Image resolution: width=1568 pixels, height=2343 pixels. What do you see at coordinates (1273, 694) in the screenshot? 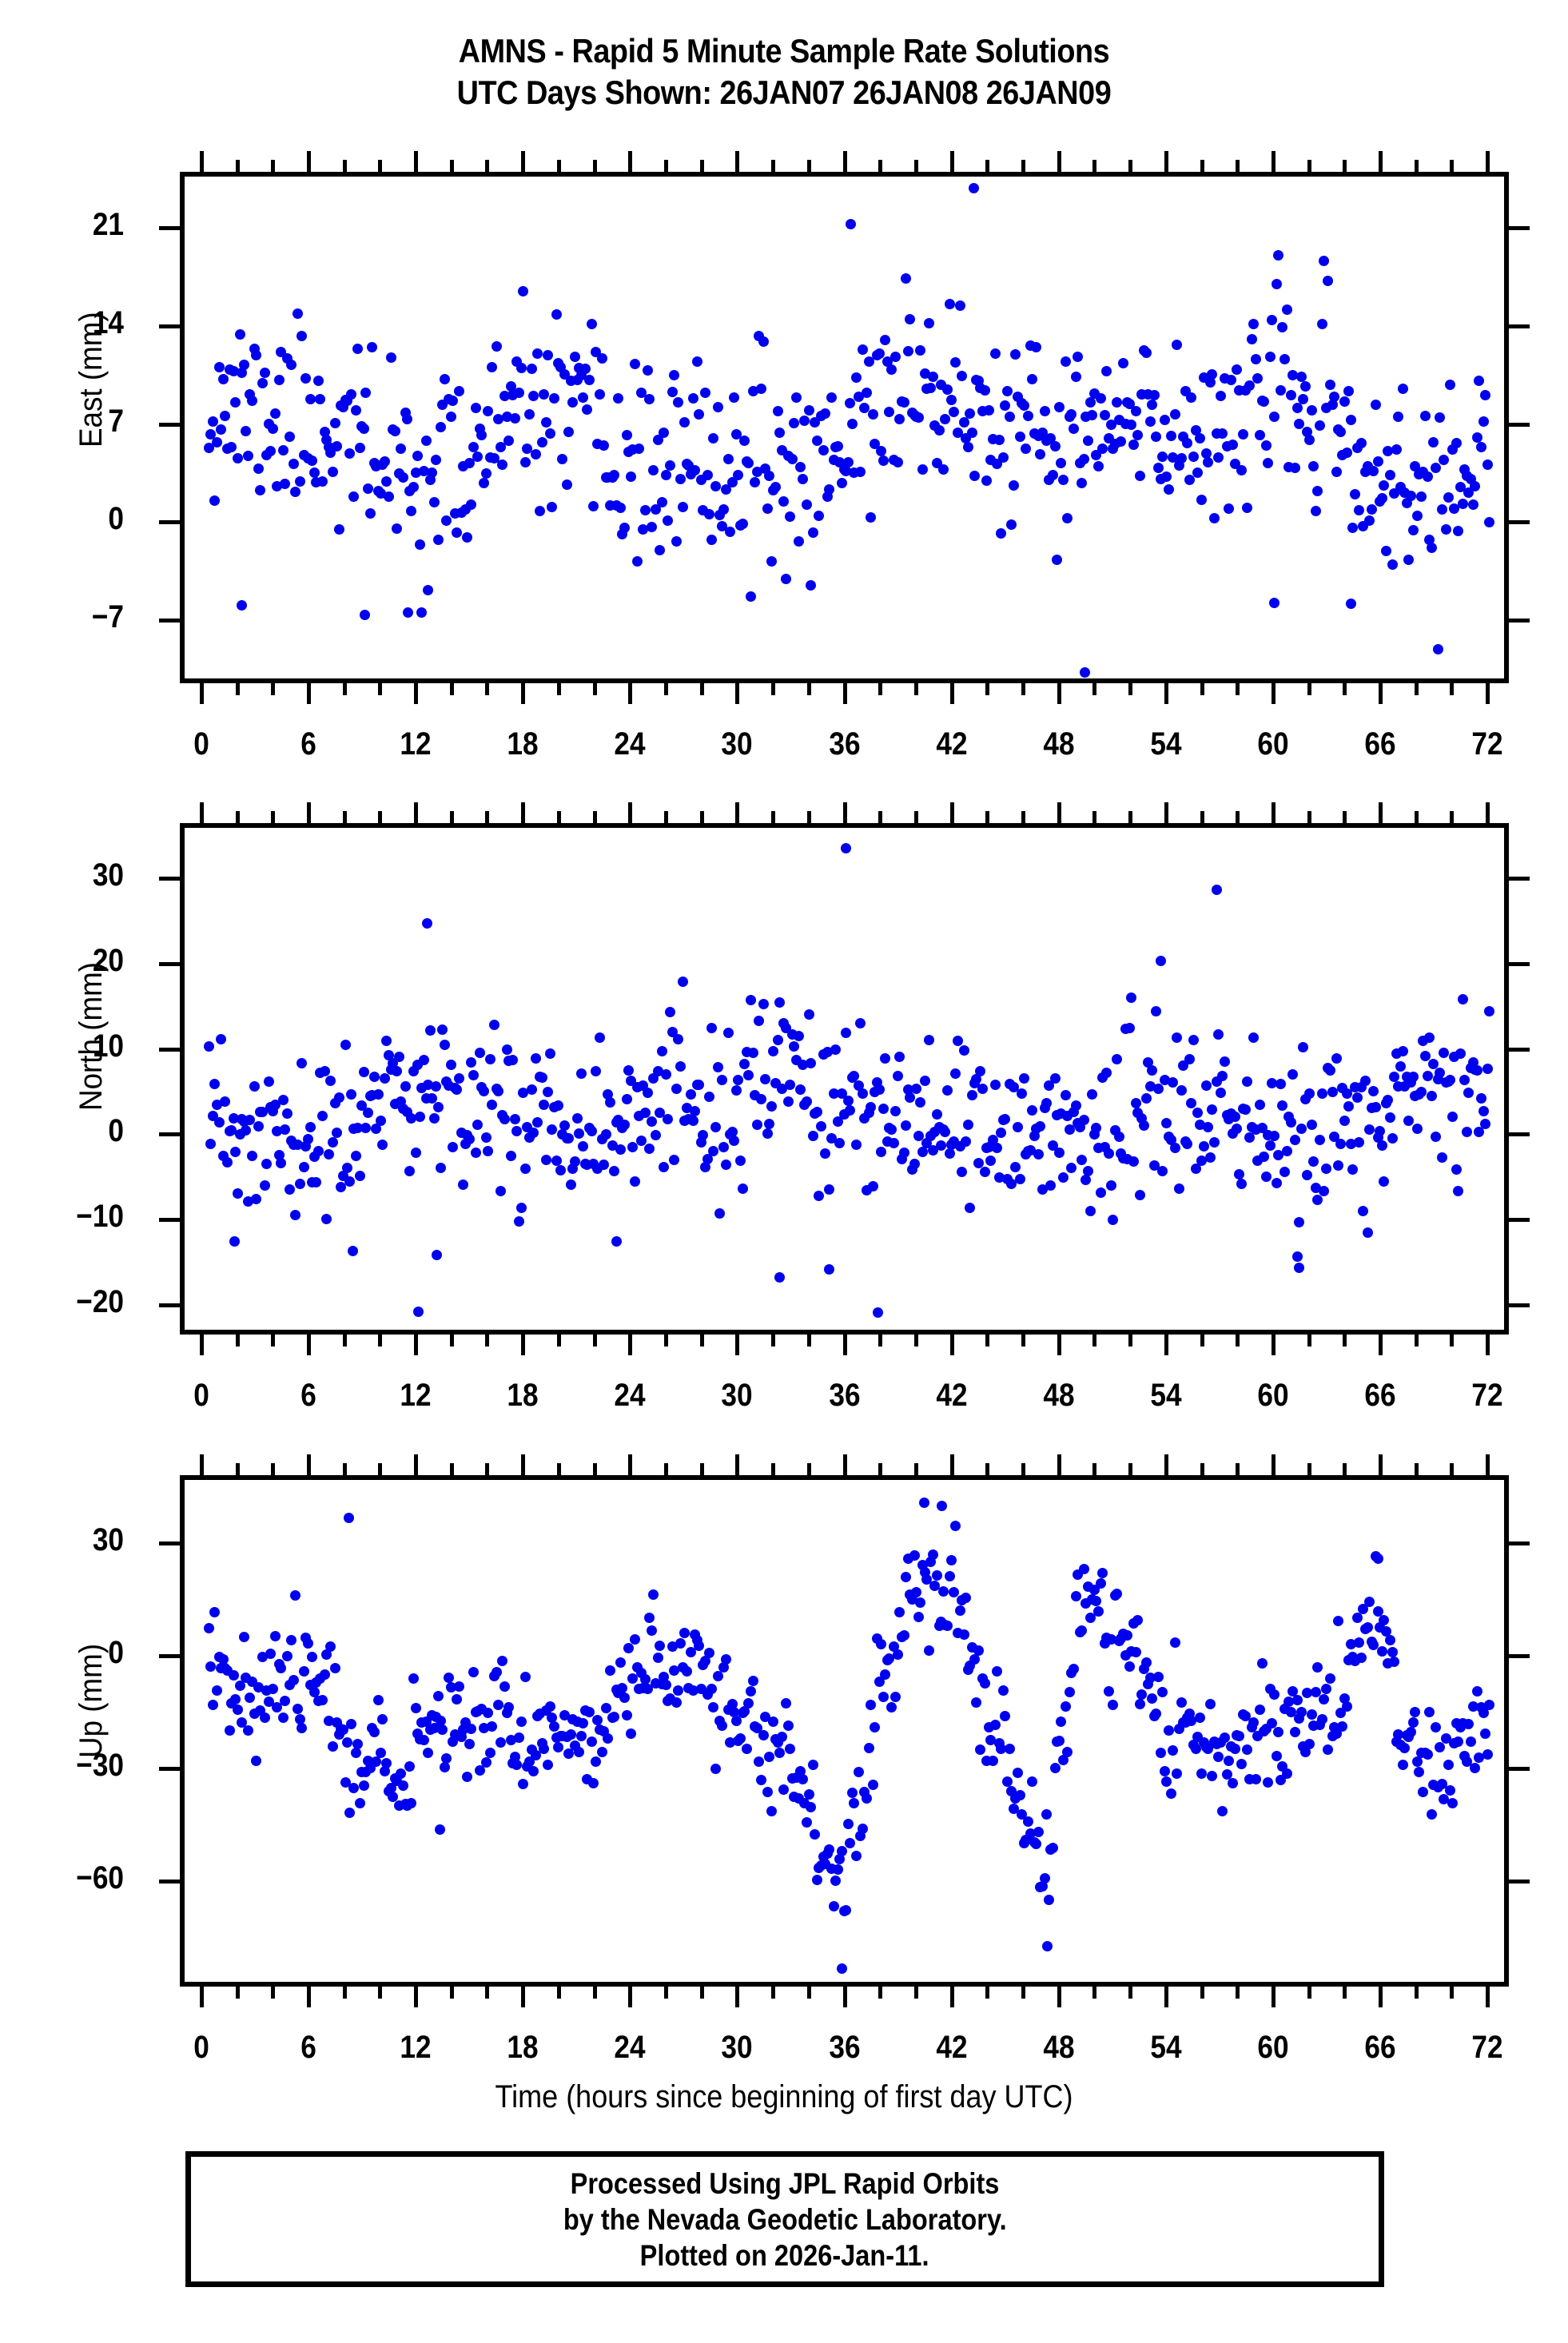
I see `x-axis-major-tick` at bounding box center [1273, 694].